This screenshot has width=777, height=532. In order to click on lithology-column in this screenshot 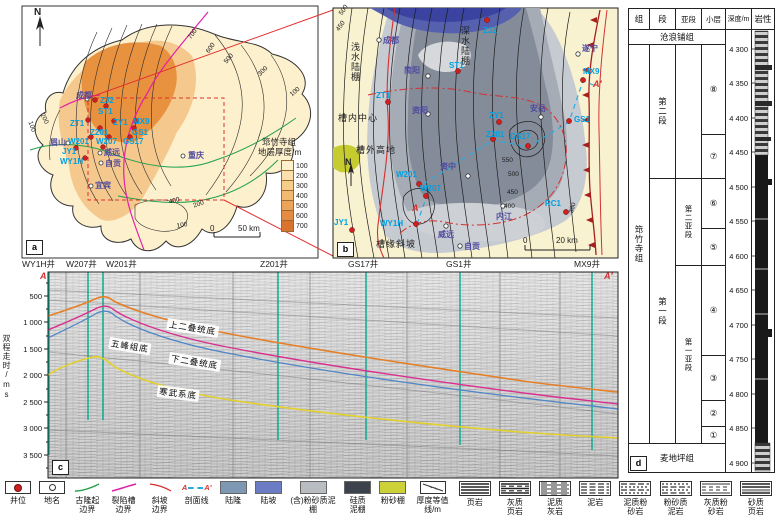, I will do `click(763, 251)`.